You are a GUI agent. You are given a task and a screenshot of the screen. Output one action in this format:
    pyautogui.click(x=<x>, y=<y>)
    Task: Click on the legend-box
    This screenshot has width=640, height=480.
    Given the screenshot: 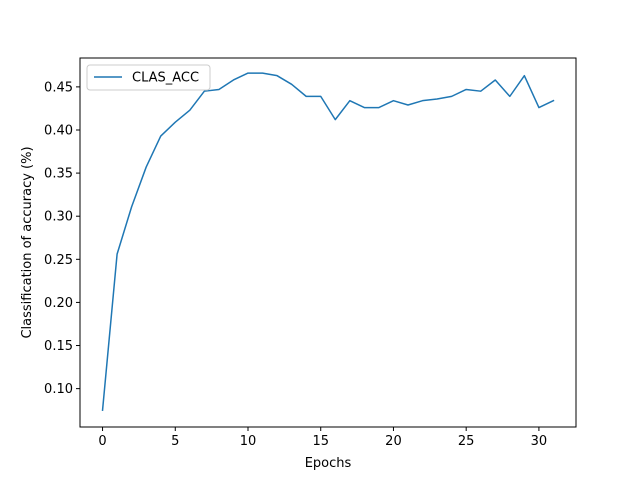 What is the action you would take?
    pyautogui.click(x=148, y=77)
    